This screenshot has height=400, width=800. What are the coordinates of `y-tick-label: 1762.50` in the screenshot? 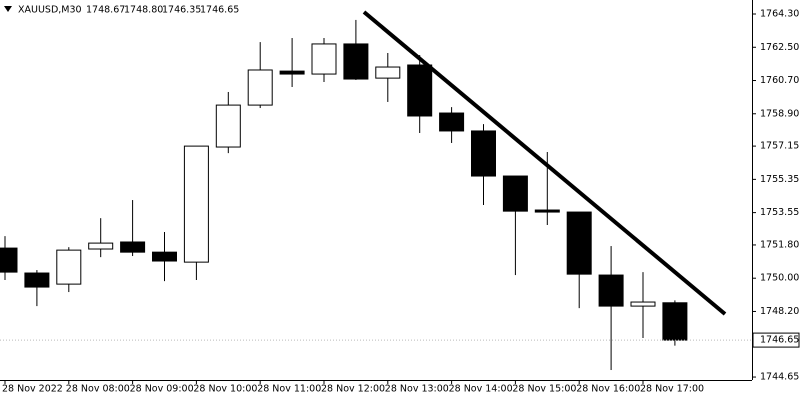 It's located at (779, 47).